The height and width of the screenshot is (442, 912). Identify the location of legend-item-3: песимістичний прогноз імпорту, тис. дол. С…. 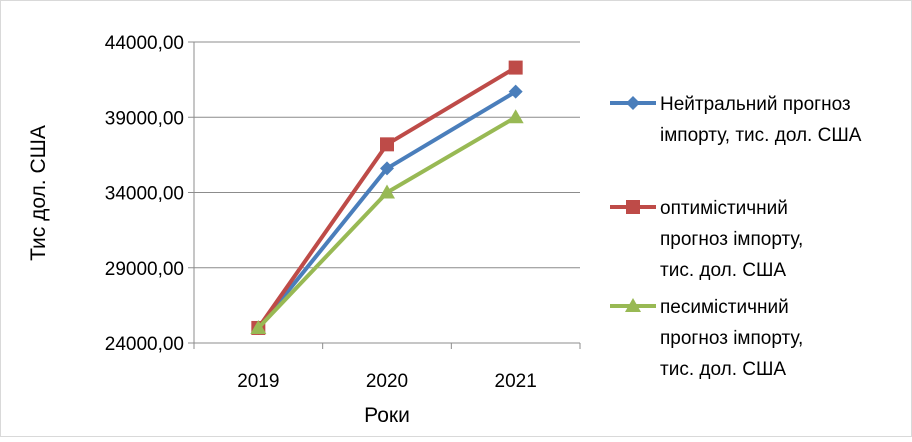
(706, 338).